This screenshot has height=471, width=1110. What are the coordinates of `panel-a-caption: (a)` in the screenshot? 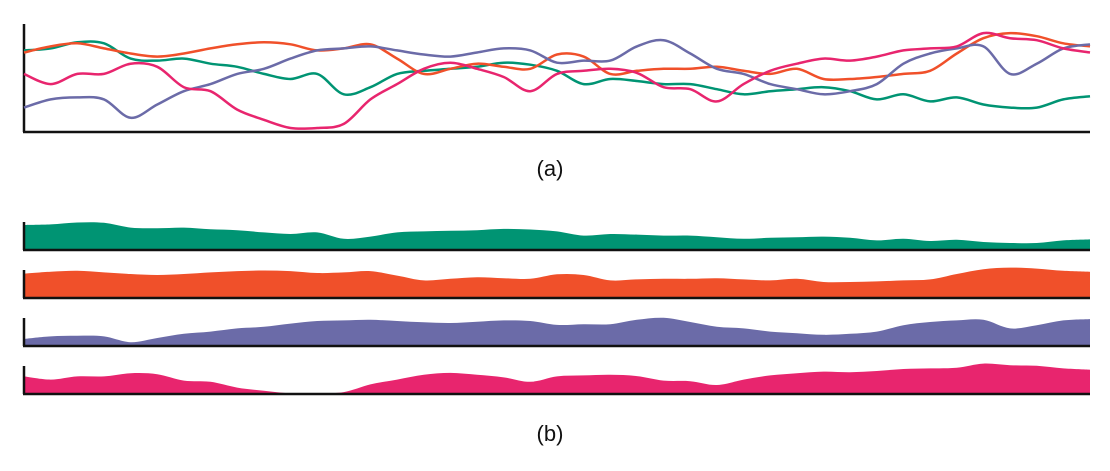 It's located at (550, 168).